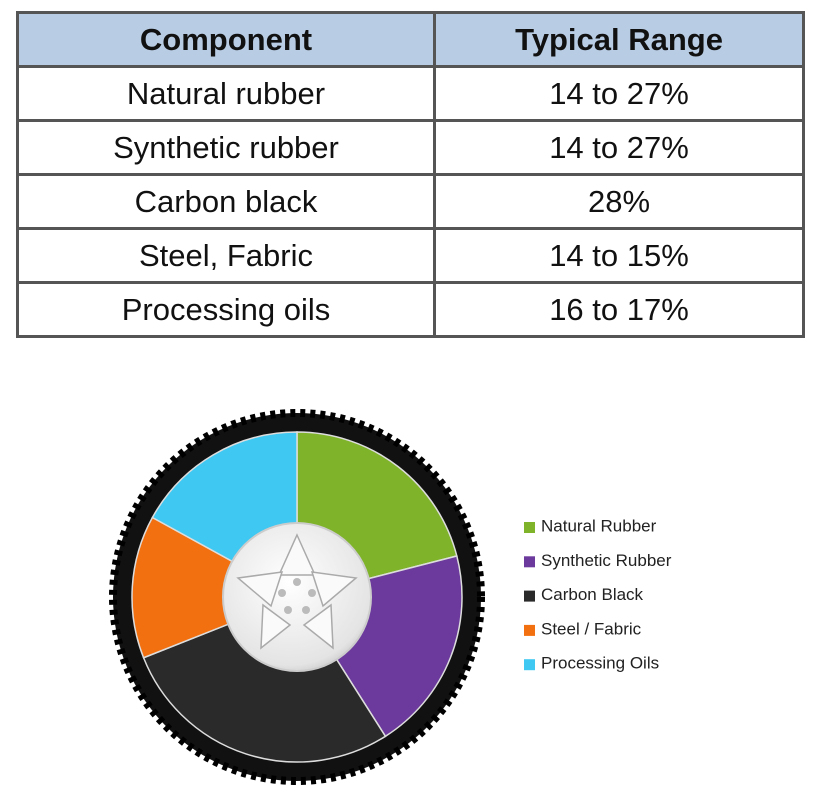 The image size is (817, 795). Describe the element at coordinates (619, 201) in the screenshot. I see `table-cell: 28%` at that location.